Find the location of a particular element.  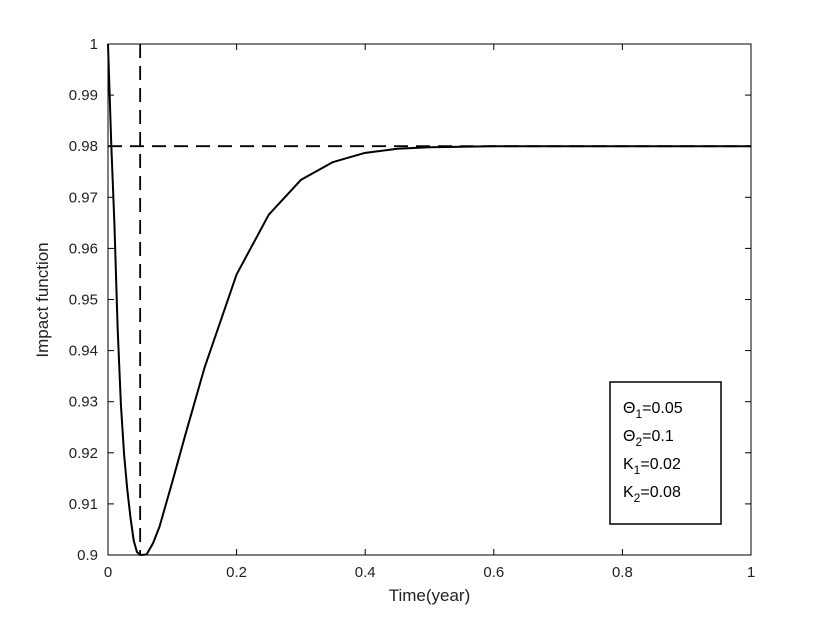

y-tick-label: 0.94 is located at coordinates (83, 351).